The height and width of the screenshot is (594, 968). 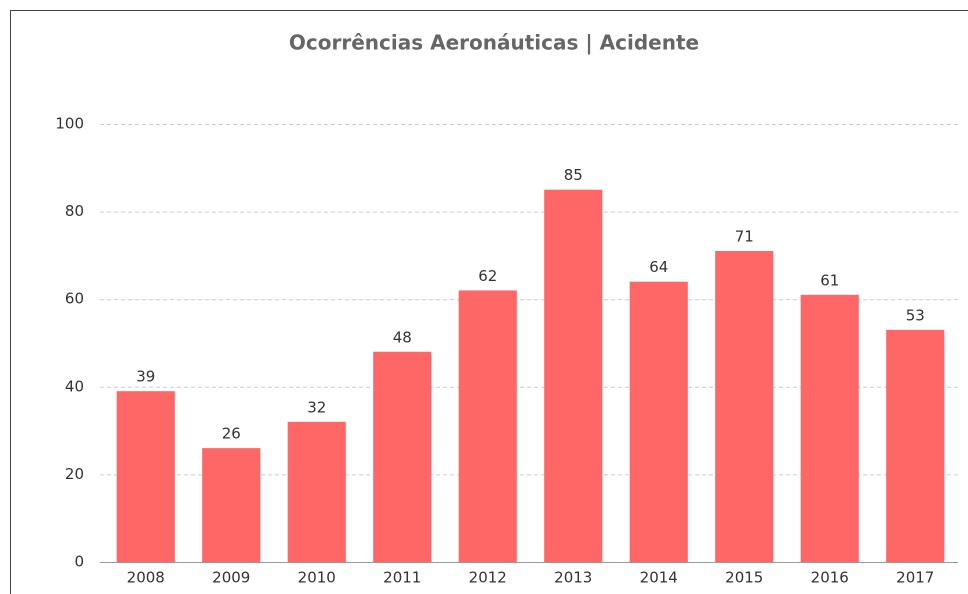 What do you see at coordinates (659, 578) in the screenshot?
I see `x-tick-label: 2014` at bounding box center [659, 578].